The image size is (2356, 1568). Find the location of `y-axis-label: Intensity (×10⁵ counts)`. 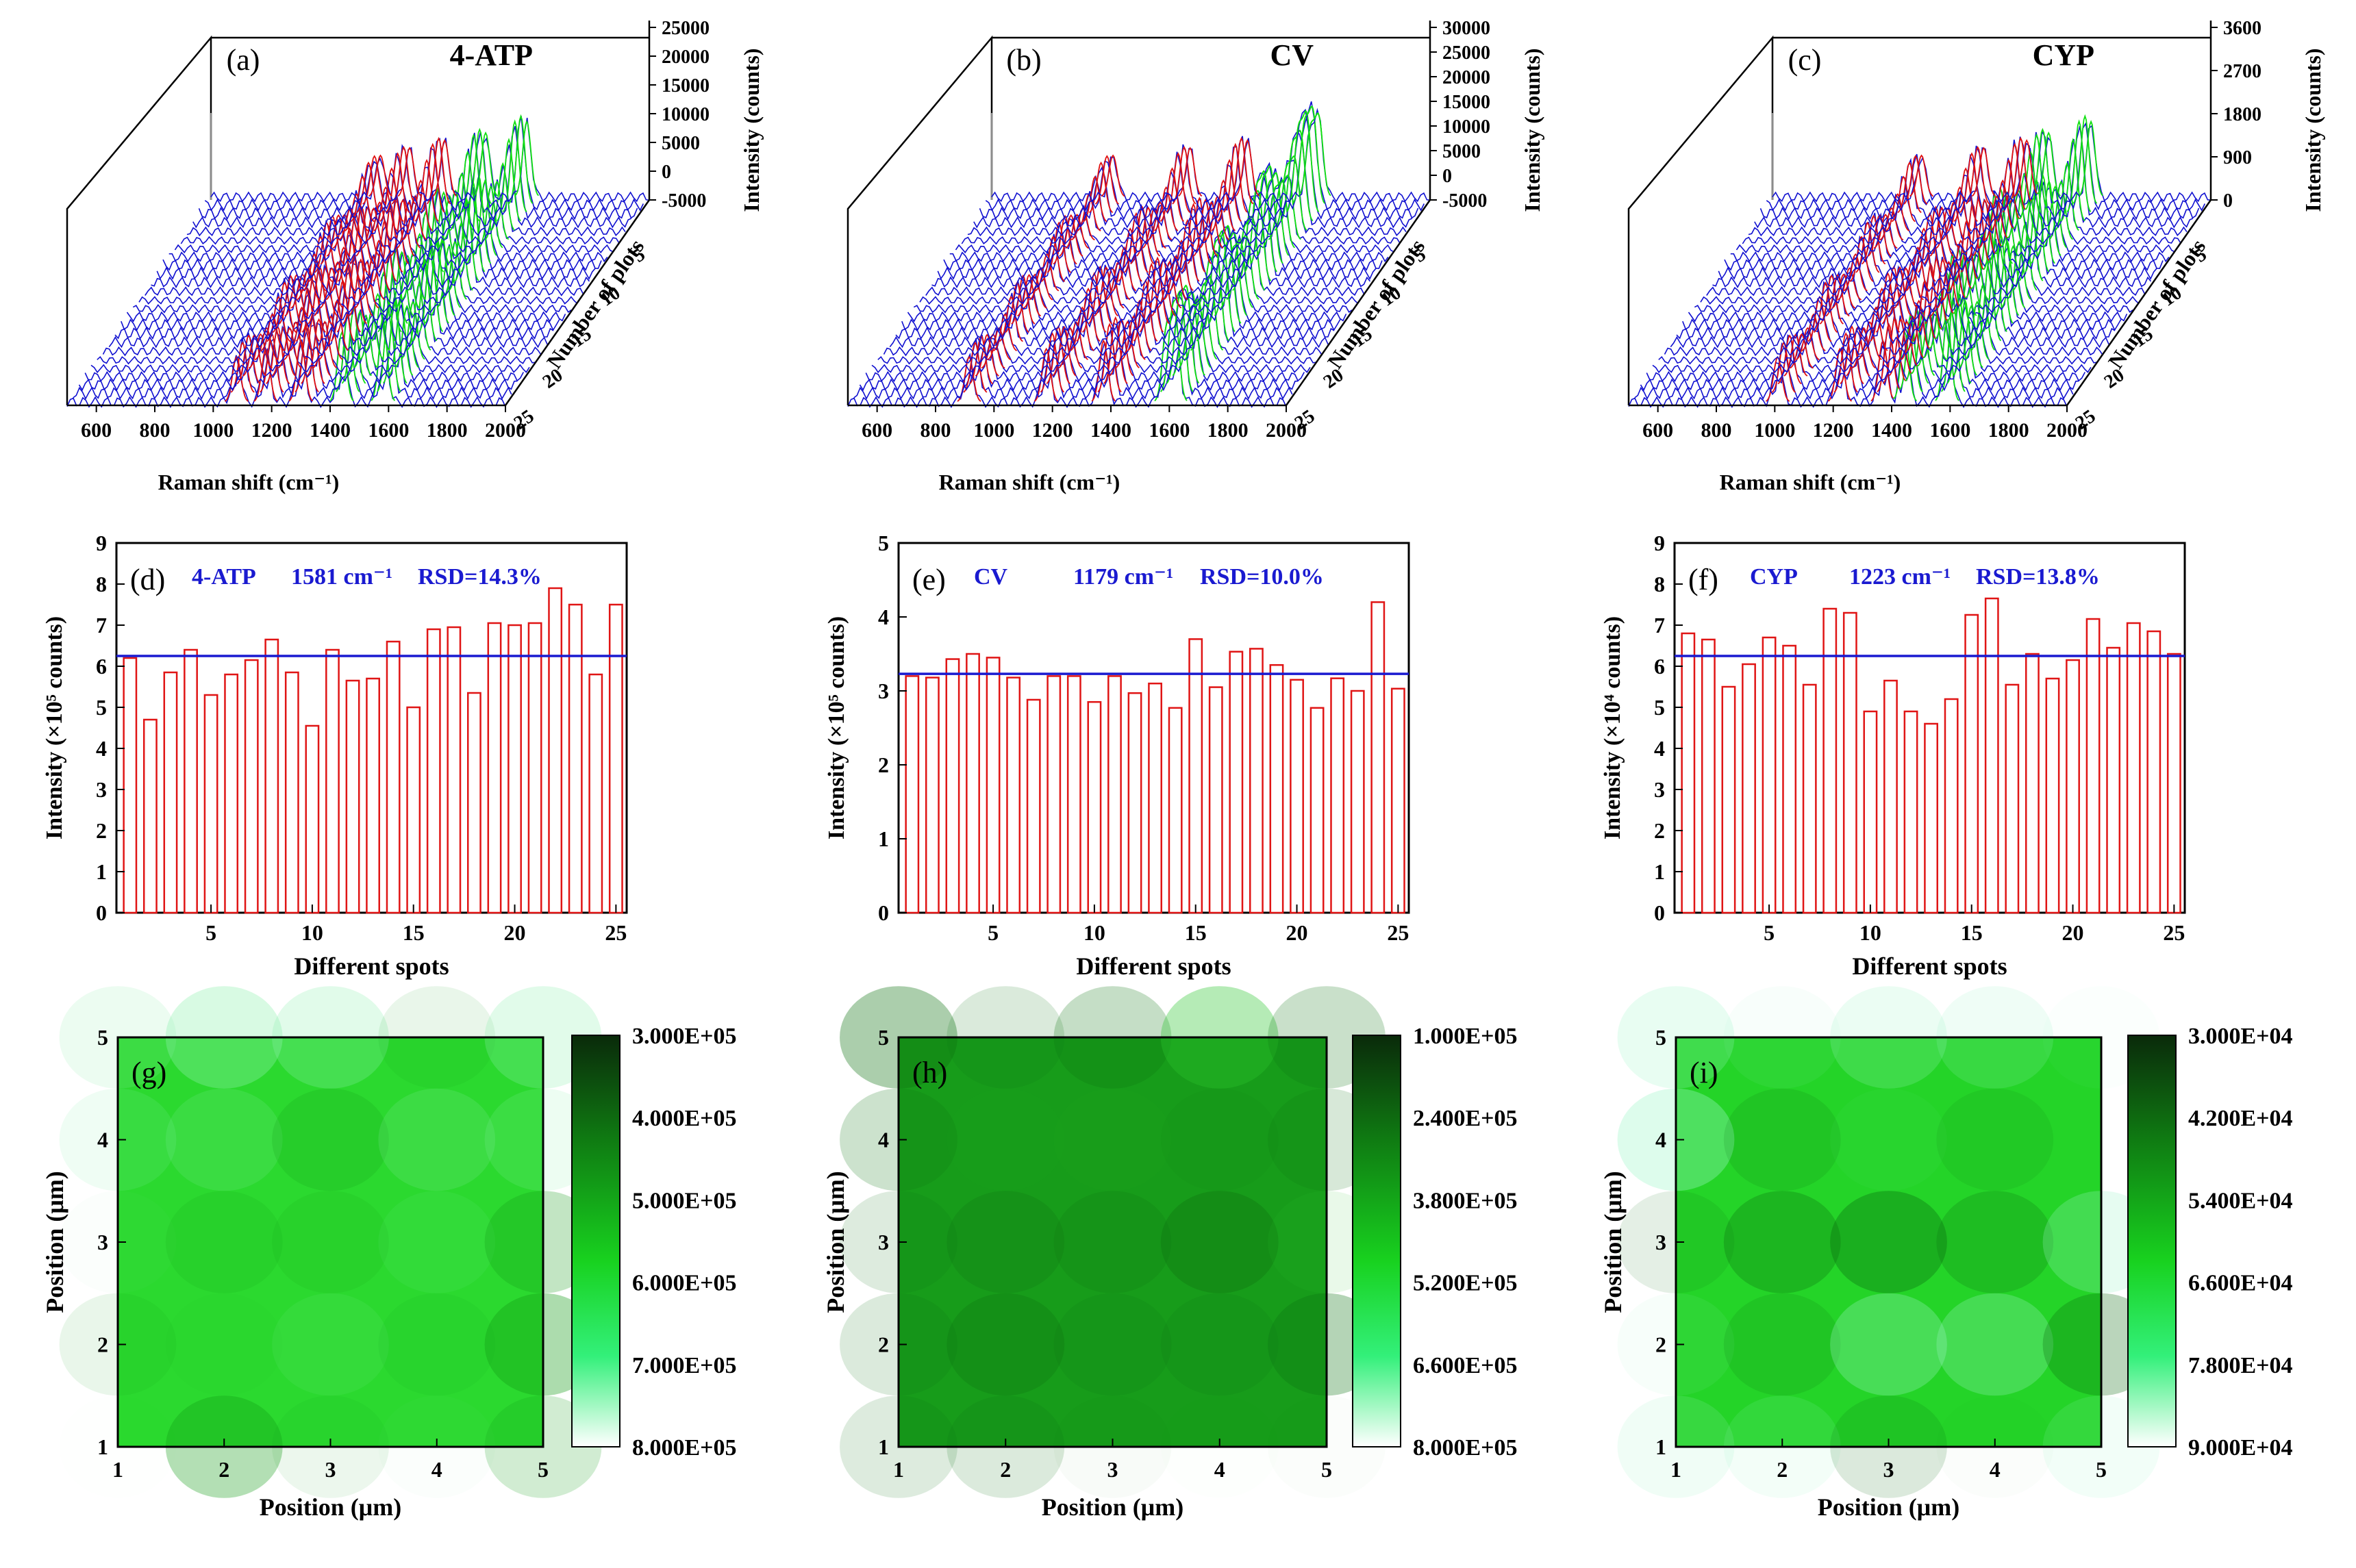

y-axis-label: Intensity (×10⁵ counts) is located at coordinates (54, 728).